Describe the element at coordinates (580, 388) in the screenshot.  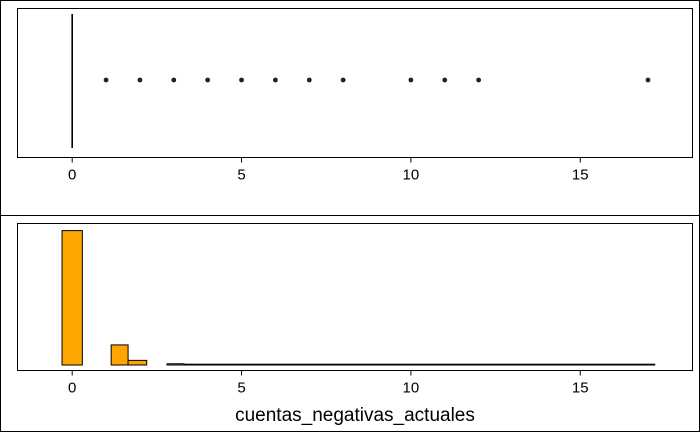
I see `histogram-x-tick-label: 15` at that location.